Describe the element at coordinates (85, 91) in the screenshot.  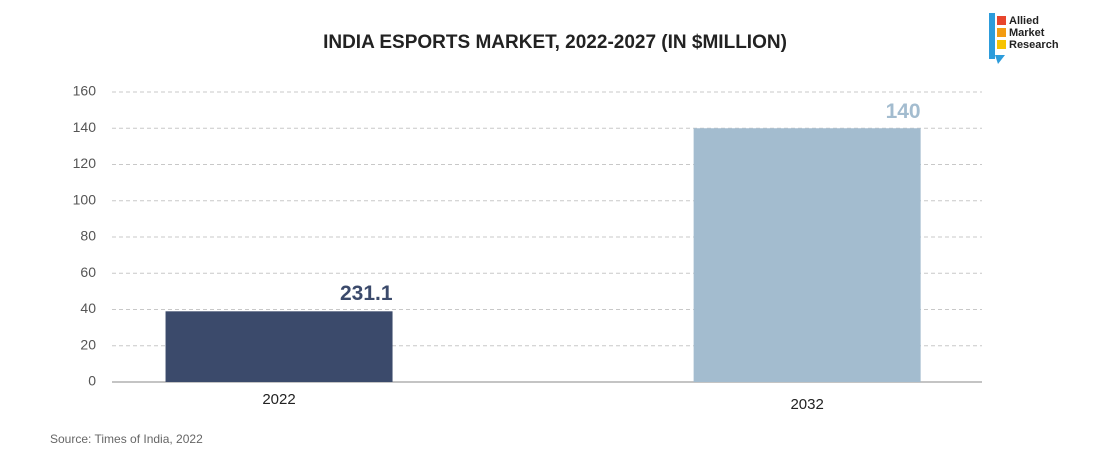
I see `y-tick-label: 160` at that location.